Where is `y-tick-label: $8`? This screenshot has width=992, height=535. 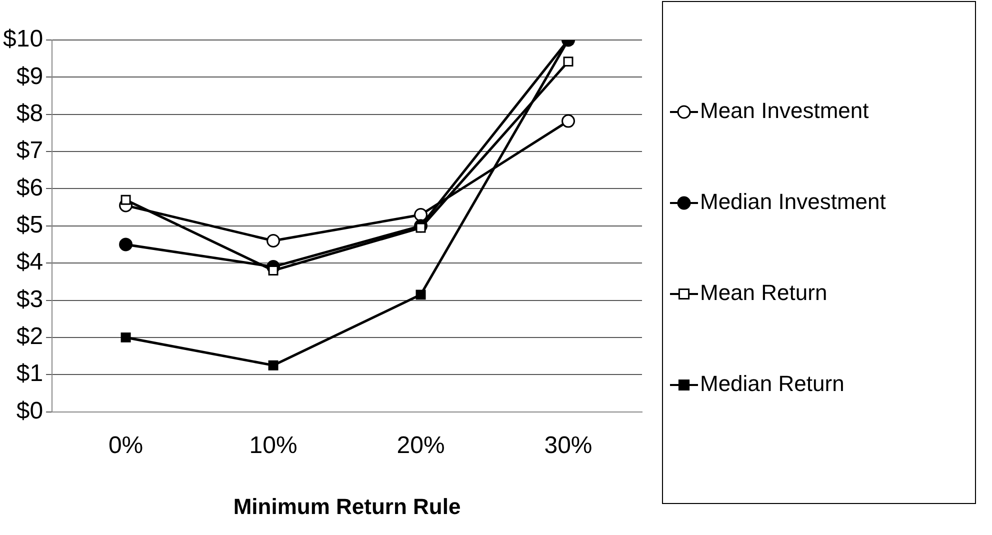 y-tick-label: $8 is located at coordinates (30, 113).